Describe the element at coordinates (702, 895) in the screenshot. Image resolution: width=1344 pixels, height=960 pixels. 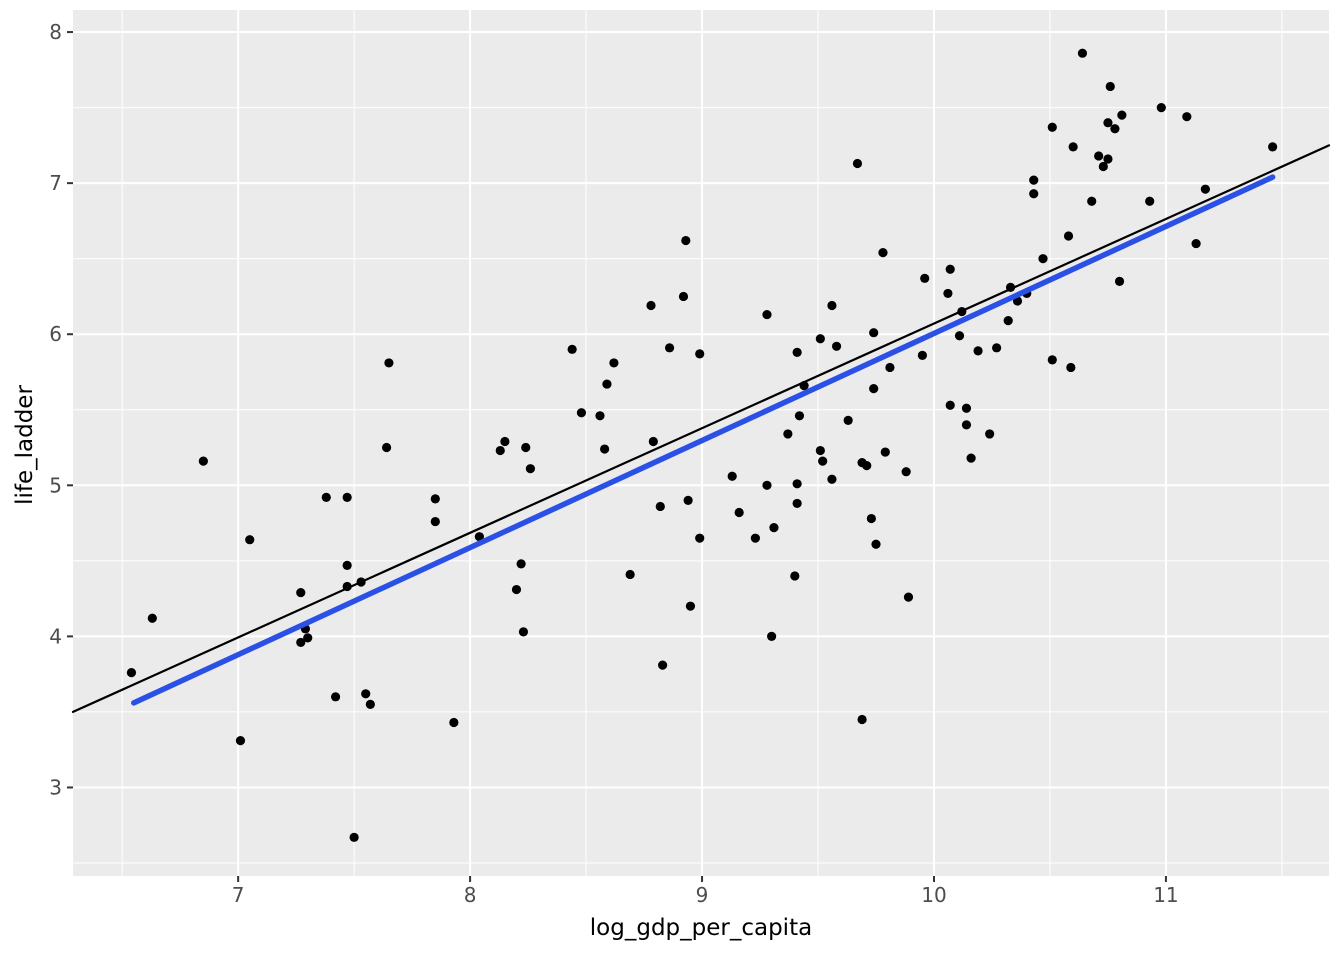
I see `x-tick-label: 9` at that location.